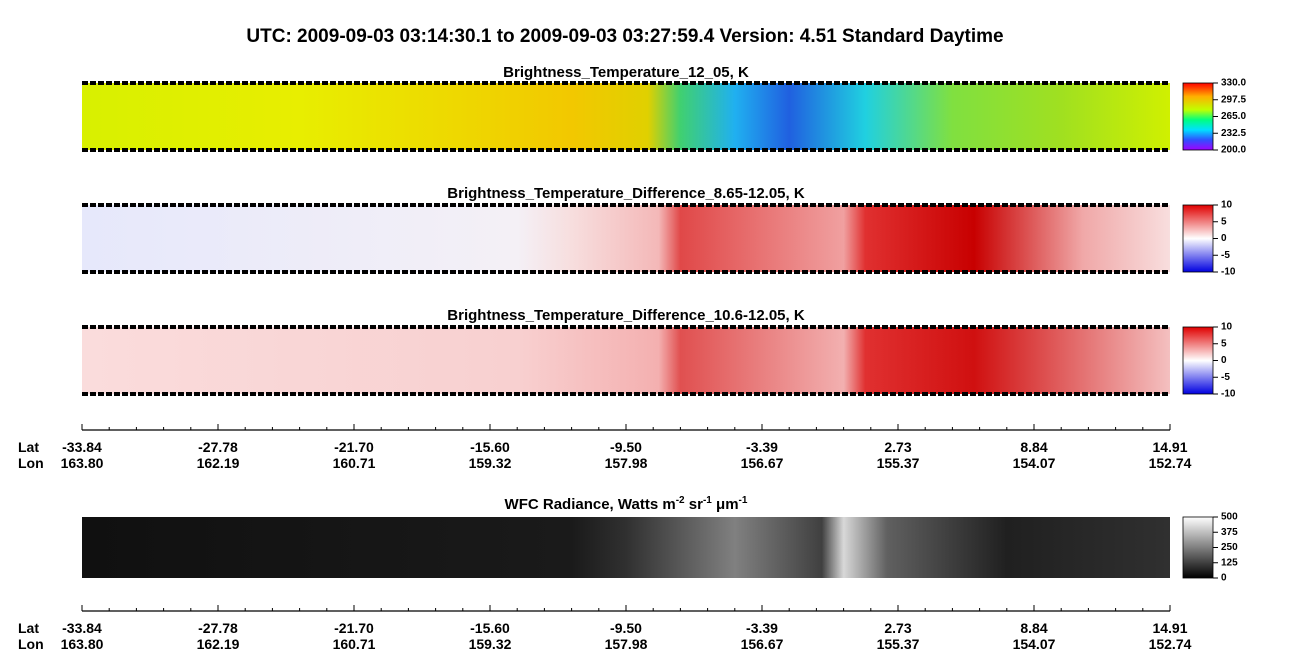  Describe the element at coordinates (626, 72) in the screenshot. I see `panel-title: Brightness_Temperature_12_05, K` at that location.